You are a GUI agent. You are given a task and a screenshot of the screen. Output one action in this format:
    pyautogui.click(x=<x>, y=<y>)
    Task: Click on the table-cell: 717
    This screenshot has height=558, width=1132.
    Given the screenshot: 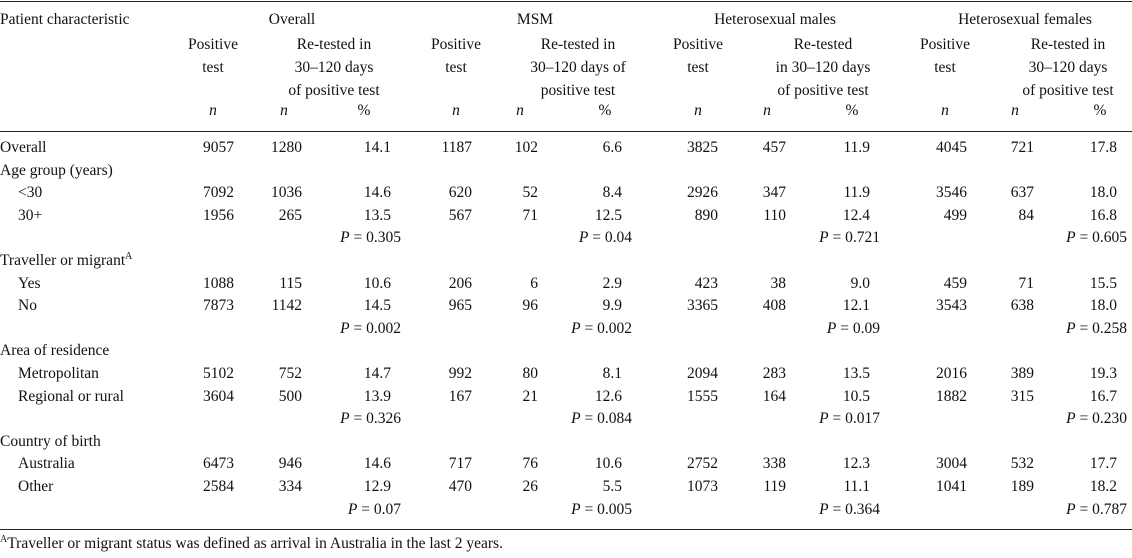 What is the action you would take?
    pyautogui.click(x=460, y=463)
    